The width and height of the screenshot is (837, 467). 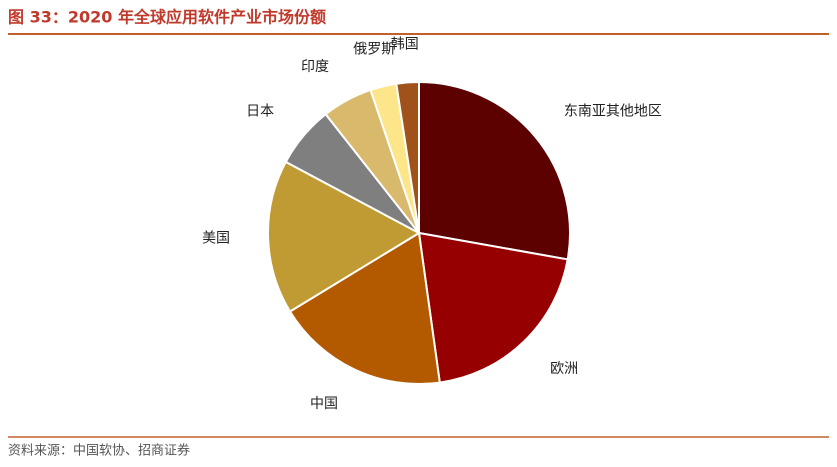 What do you see at coordinates (315, 67) in the screenshot?
I see `slice-label: 印度` at bounding box center [315, 67].